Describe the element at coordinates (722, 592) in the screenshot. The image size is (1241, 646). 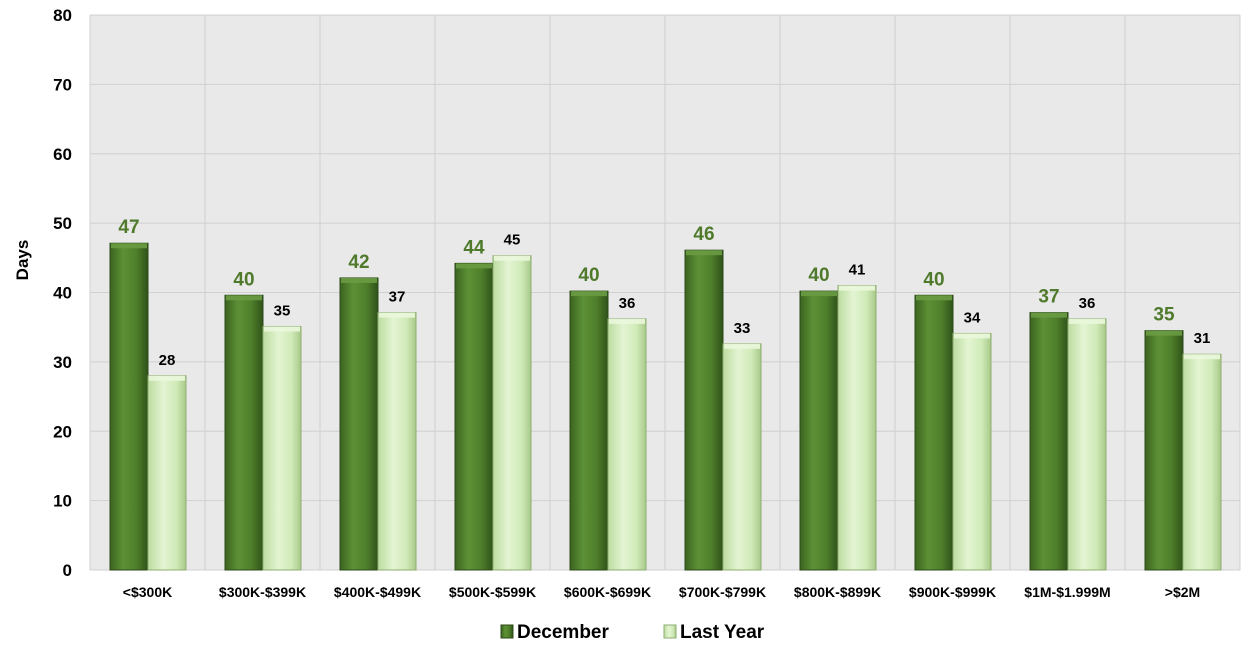
I see `x-tick-label: $700K-$799K` at that location.